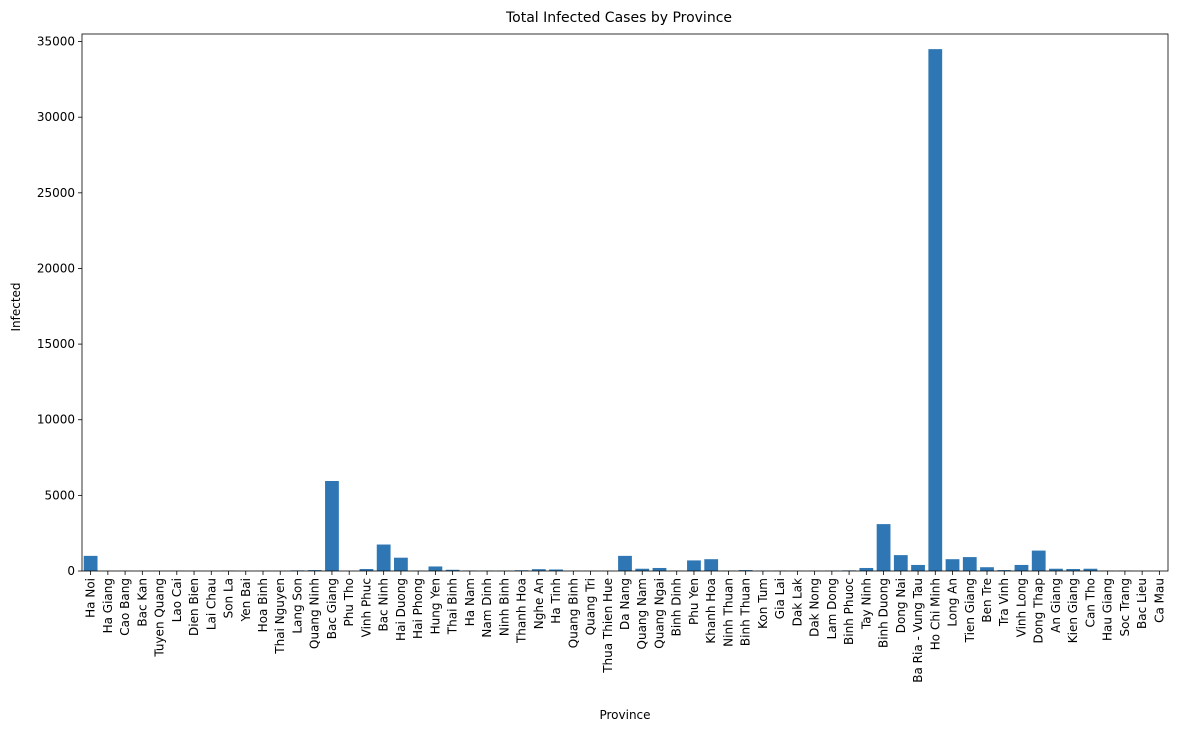 The height and width of the screenshot is (731, 1178). Describe the element at coordinates (16, 306) in the screenshot. I see `y-axis-label: Infected` at that location.